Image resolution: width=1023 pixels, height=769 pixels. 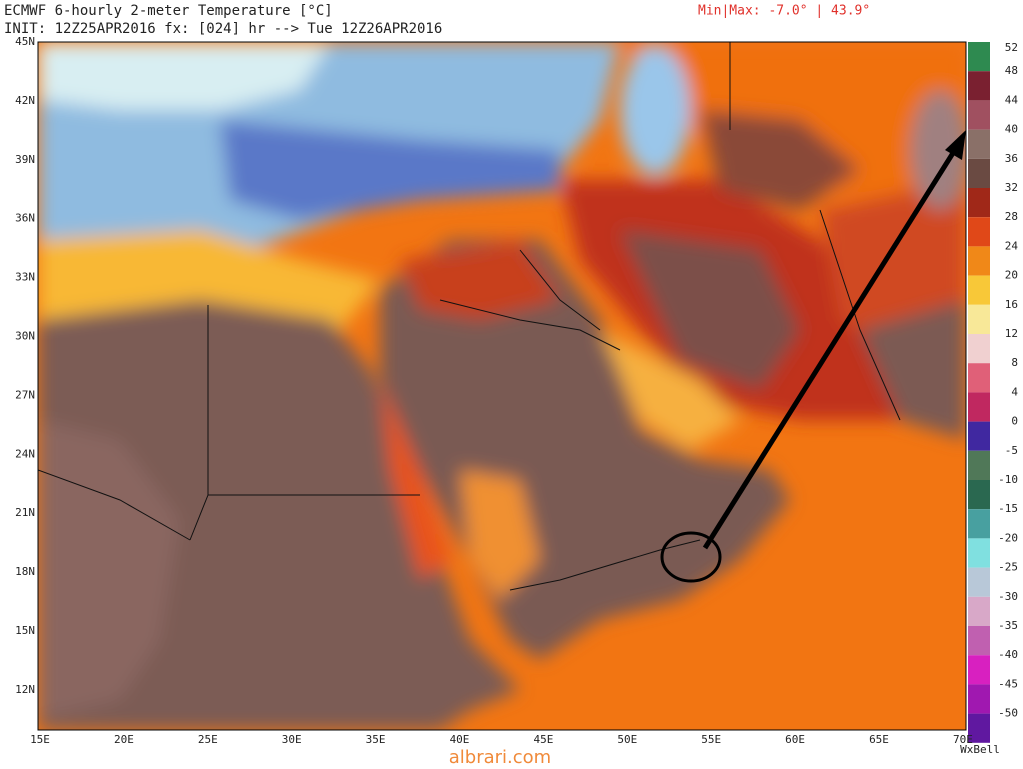 I want to click on colorbar-label: 48, so click(x=1011, y=70).